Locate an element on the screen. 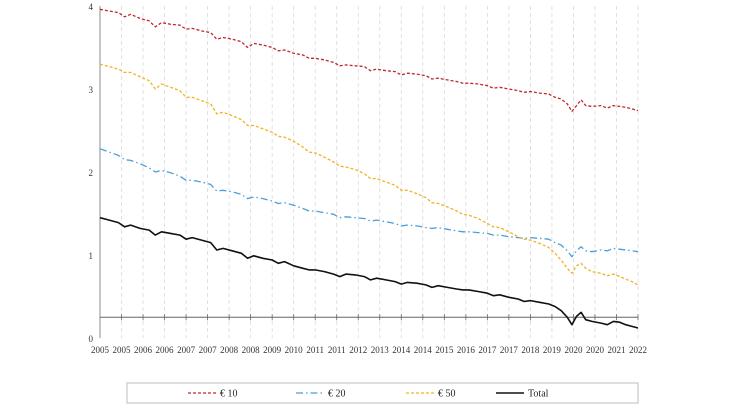 This screenshot has height=410, width=730. x-tick-label: 2022 is located at coordinates (638, 350).